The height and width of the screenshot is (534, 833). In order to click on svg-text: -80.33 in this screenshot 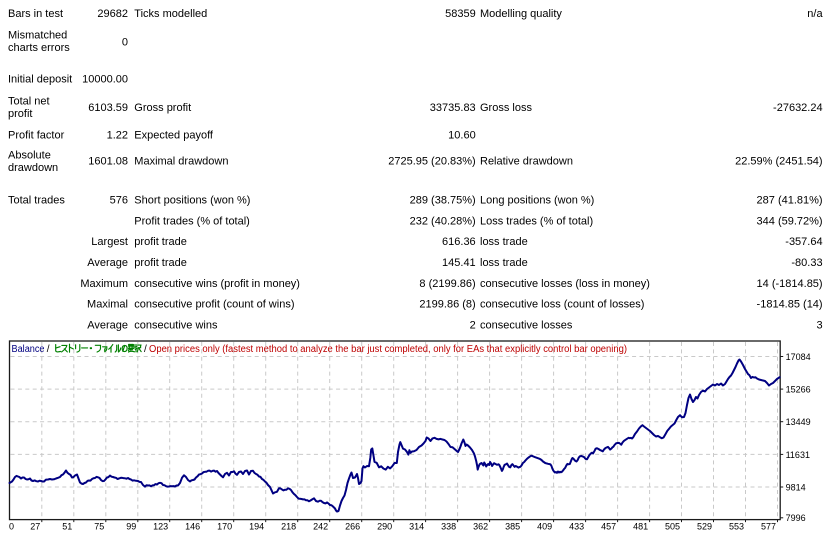, I will do `click(806, 263)`.